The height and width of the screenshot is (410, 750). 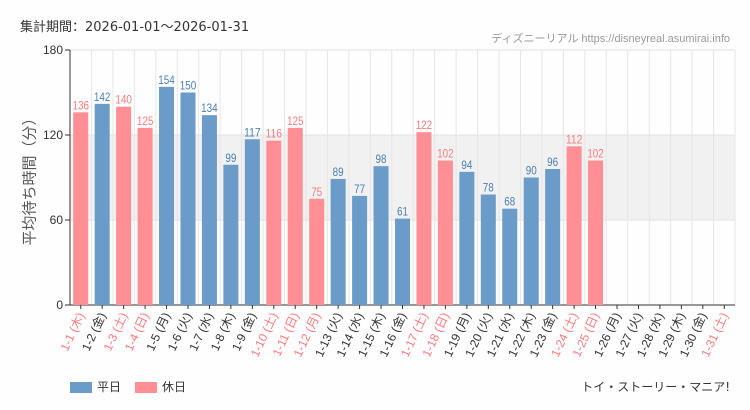 I want to click on legend-label: 休日, so click(x=174, y=387).